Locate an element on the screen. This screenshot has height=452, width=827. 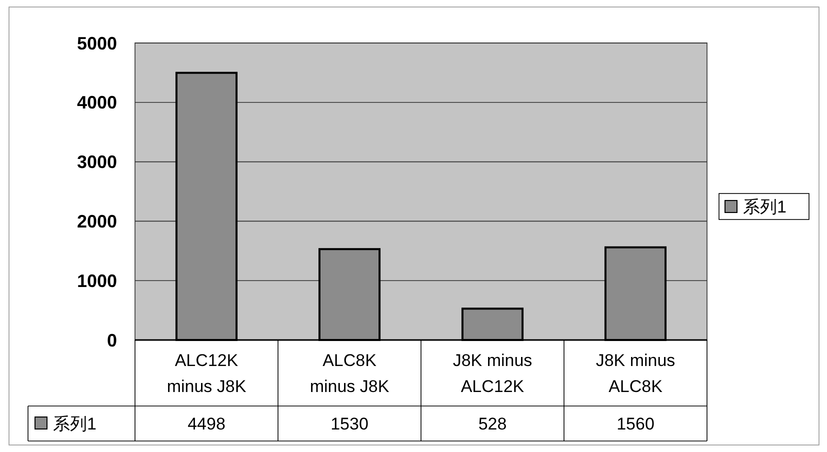
y-tick-label: 2000 is located at coordinates (96, 222).